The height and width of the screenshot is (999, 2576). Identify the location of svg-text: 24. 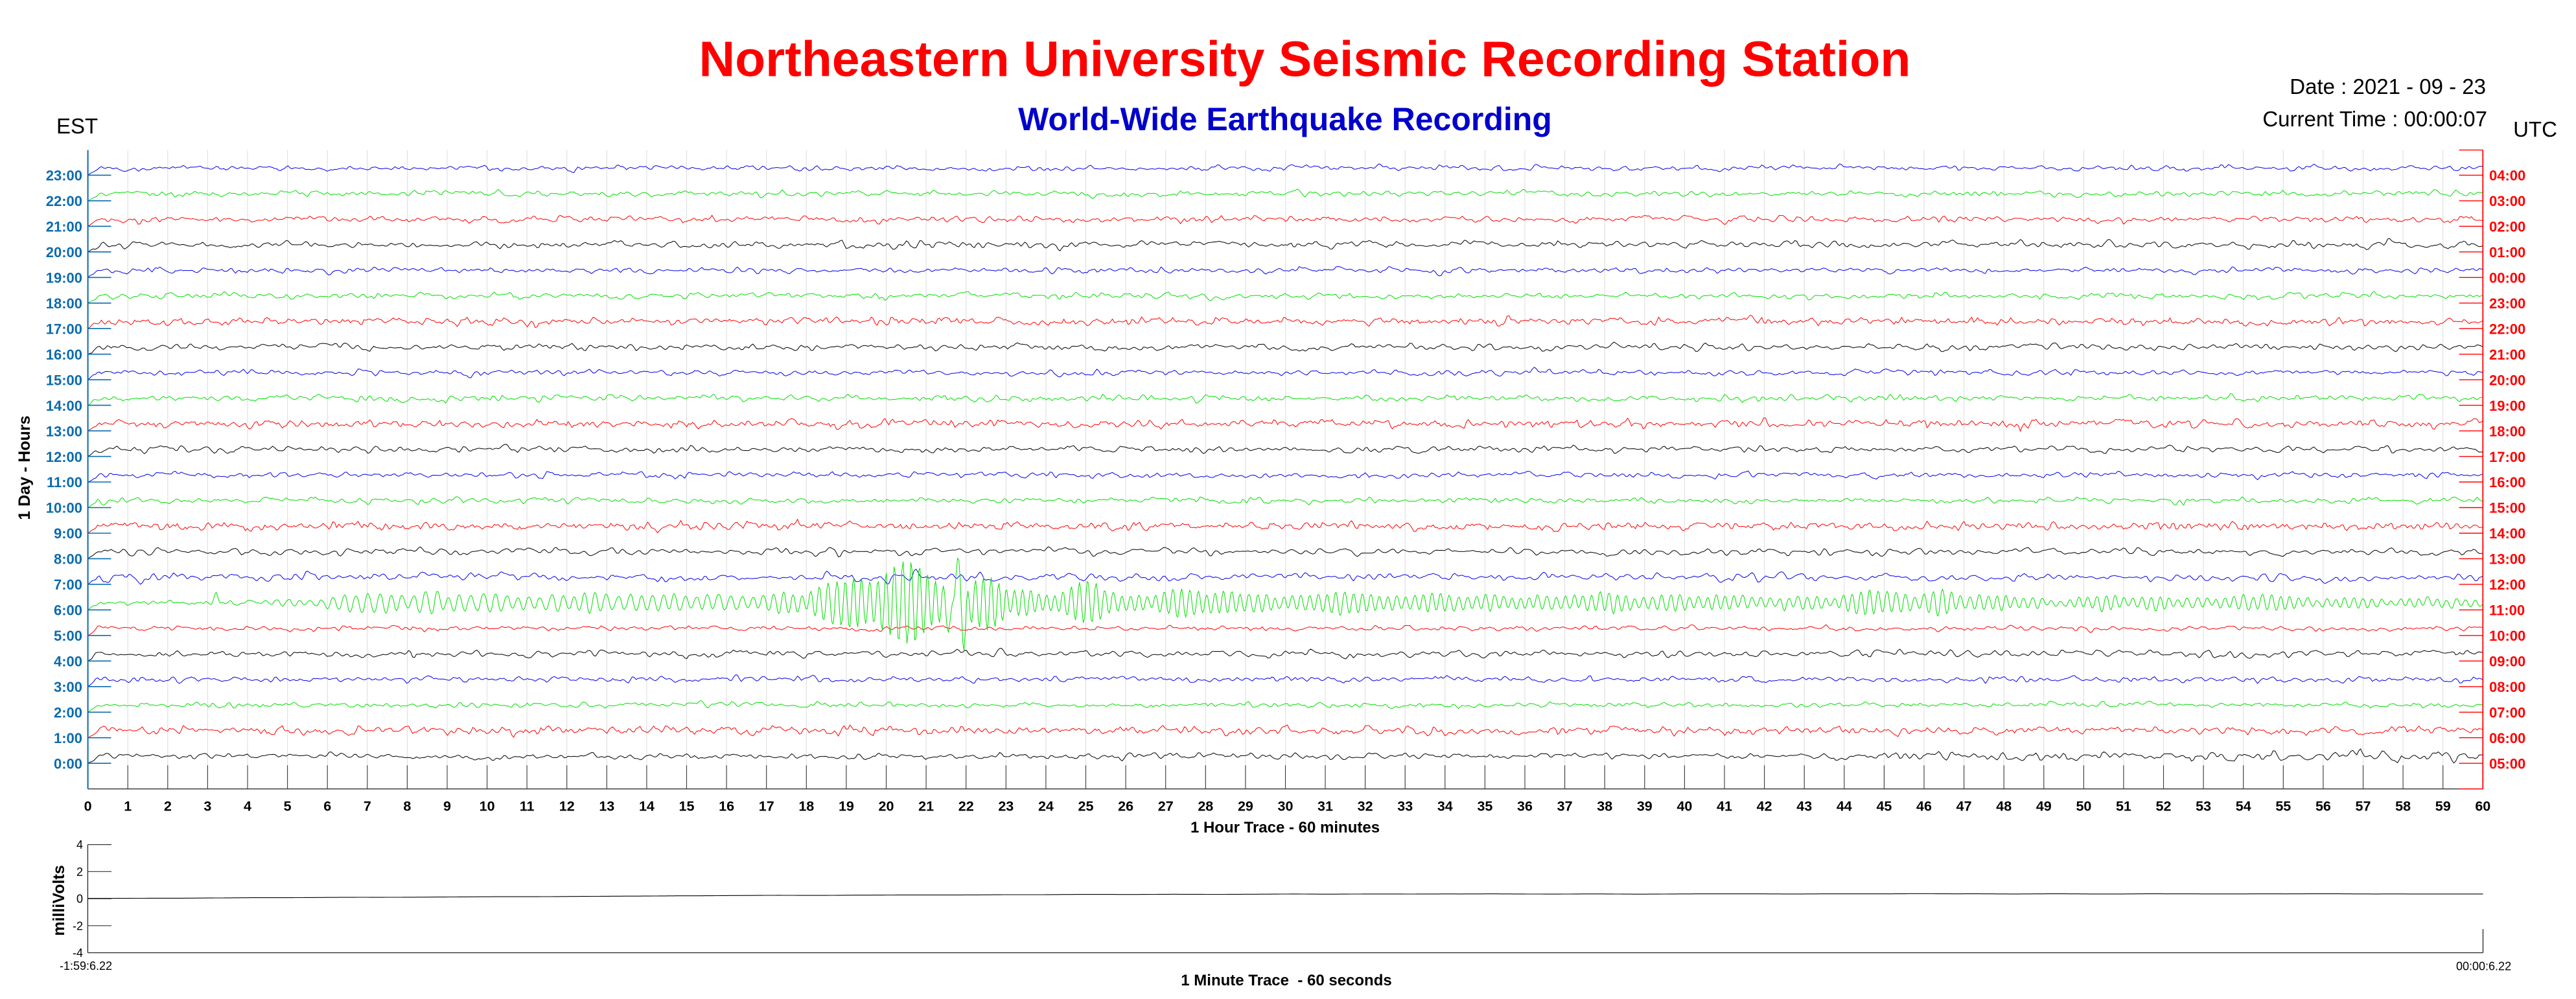
(1046, 807).